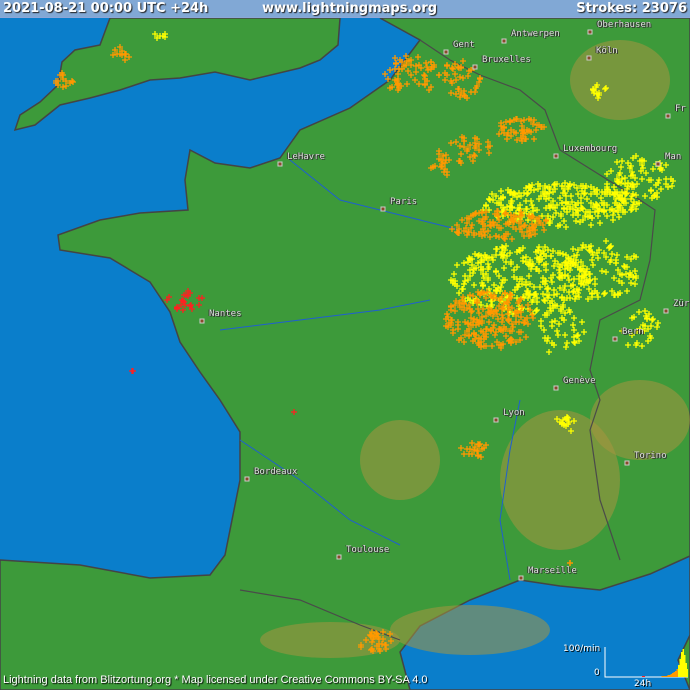 The image size is (690, 690). Describe the element at coordinates (350, 8) in the screenshot. I see `site-link: www.lightningmaps.org` at that location.